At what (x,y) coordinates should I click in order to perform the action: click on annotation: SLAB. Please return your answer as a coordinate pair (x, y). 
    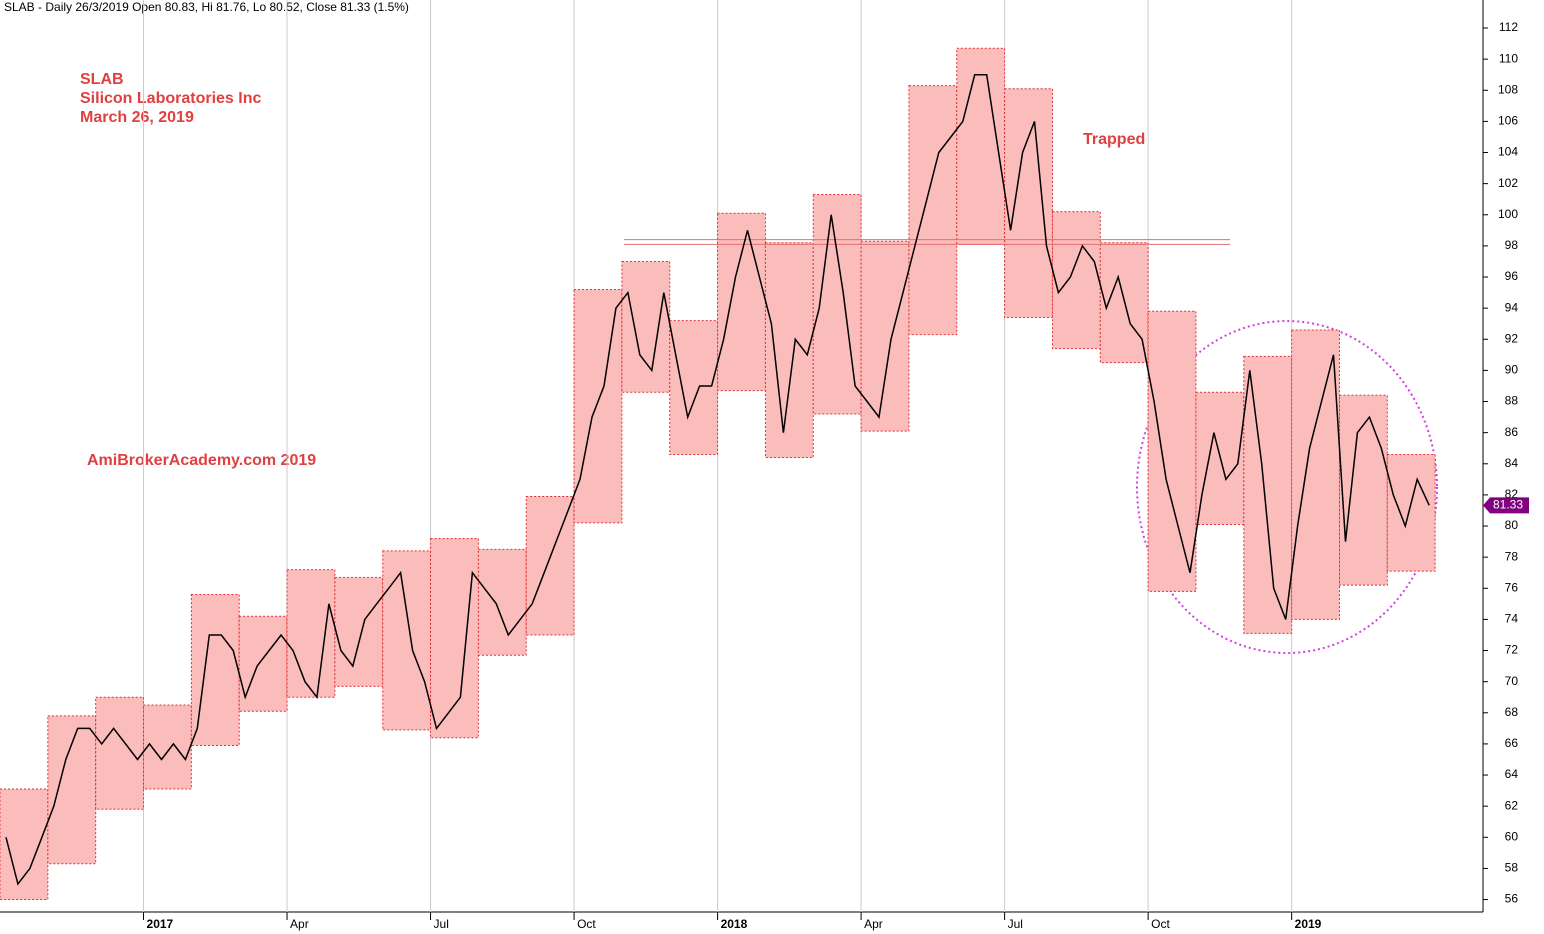
    Looking at the image, I should click on (102, 79).